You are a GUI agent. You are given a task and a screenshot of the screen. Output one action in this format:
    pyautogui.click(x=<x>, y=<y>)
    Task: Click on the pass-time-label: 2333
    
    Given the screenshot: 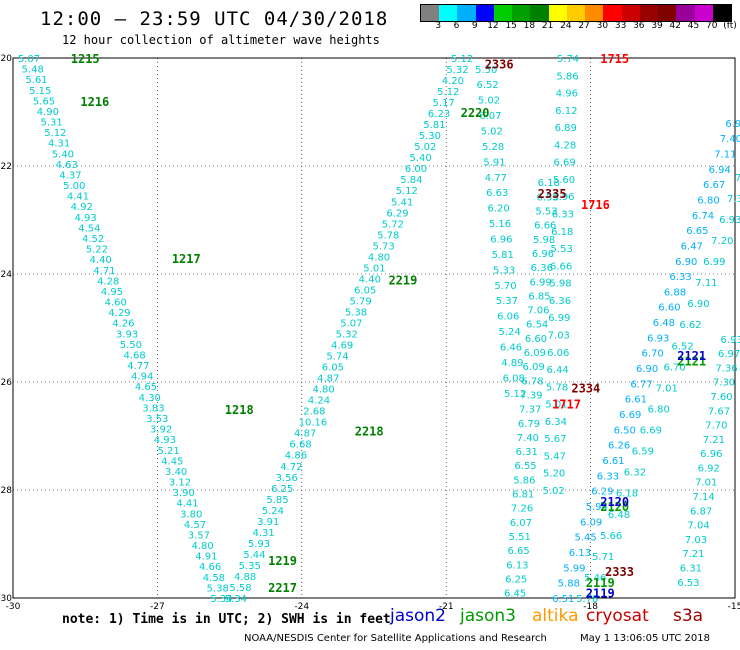 What is the action you would take?
    pyautogui.click(x=619, y=572)
    